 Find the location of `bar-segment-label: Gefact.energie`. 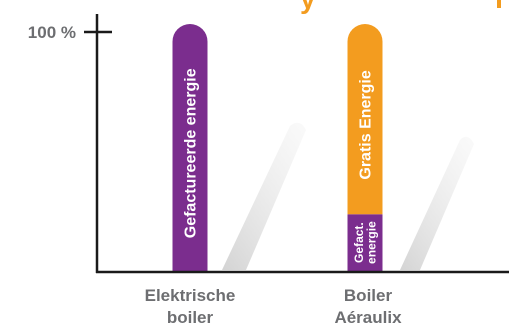

bar-segment-label: Gefact.energie is located at coordinates (365, 242).